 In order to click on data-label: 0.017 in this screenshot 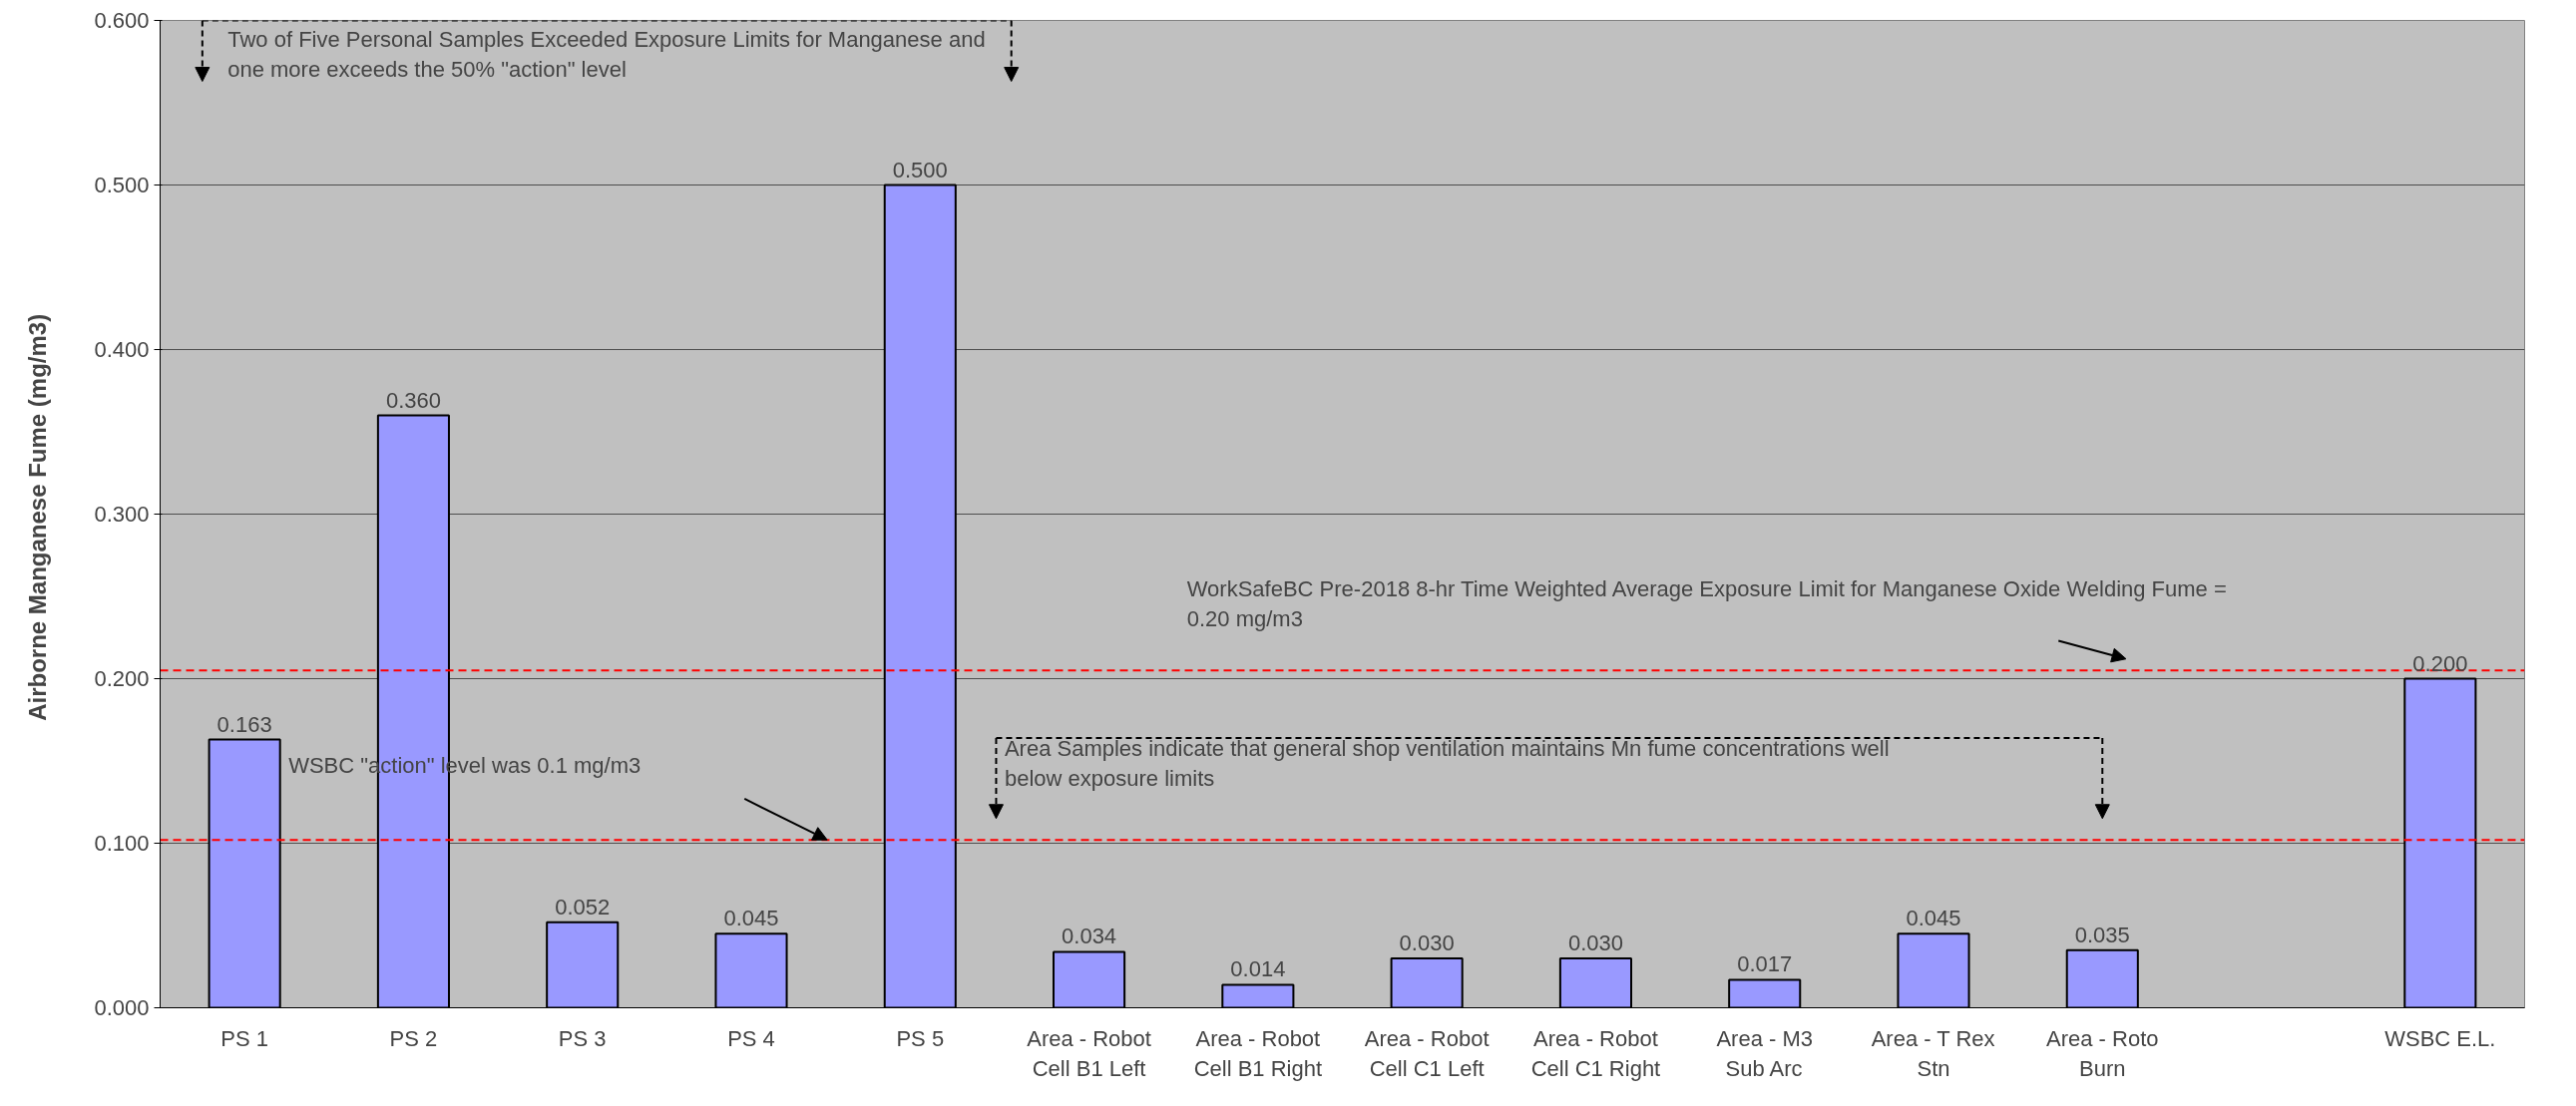, I will do `click(1765, 964)`.